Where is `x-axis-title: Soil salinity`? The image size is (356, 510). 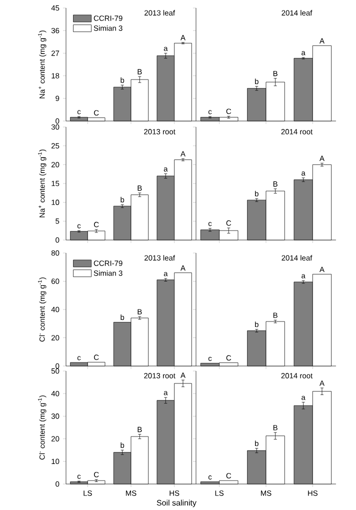
x-axis-title: Soil salinity is located at coordinates (176, 504).